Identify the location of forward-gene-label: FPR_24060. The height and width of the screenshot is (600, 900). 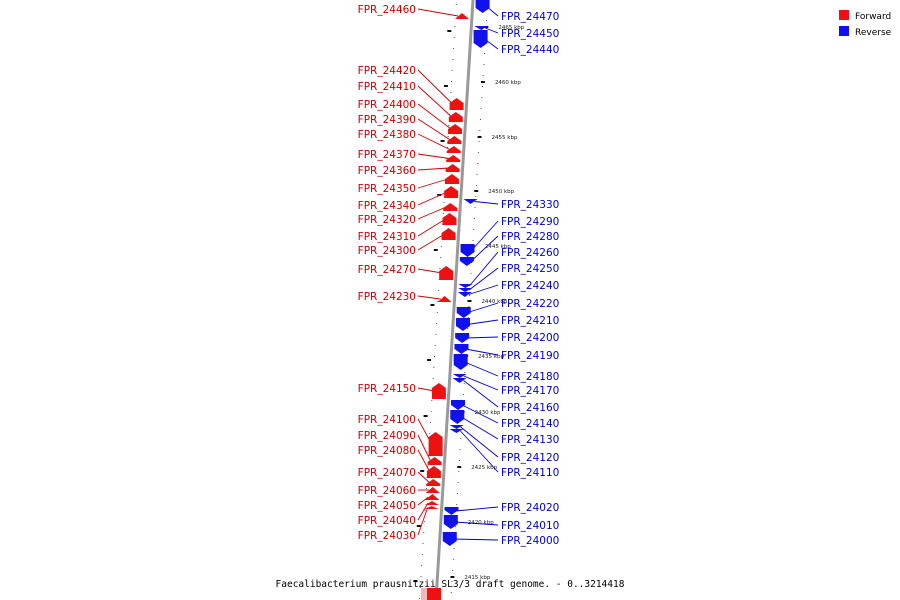
(387, 491).